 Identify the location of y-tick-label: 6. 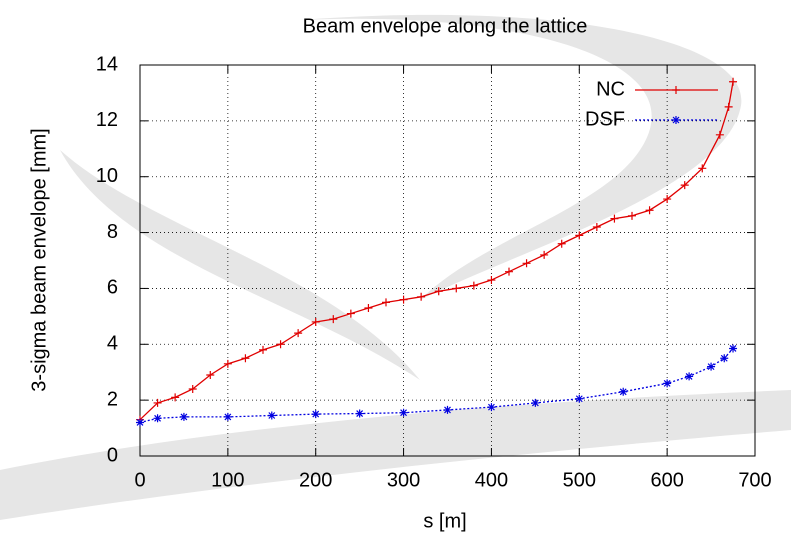
(112, 288).